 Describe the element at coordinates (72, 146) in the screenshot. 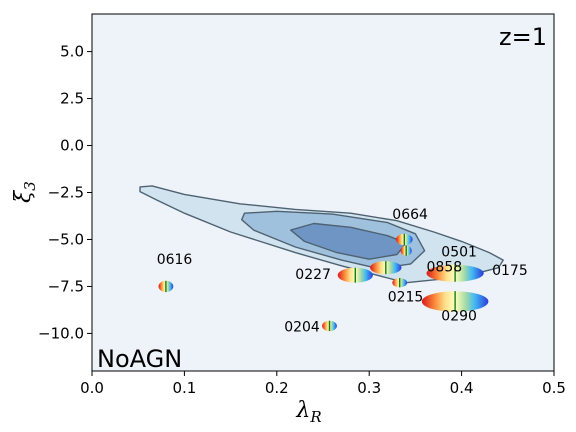

I see `y-tick-label: 0.0` at that location.